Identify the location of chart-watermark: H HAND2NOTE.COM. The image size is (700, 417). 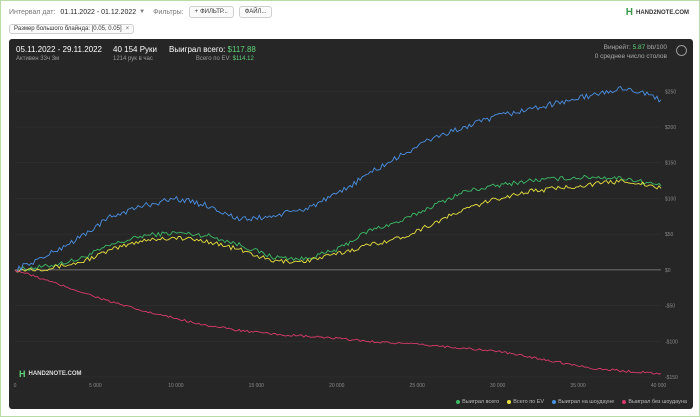
(50, 374).